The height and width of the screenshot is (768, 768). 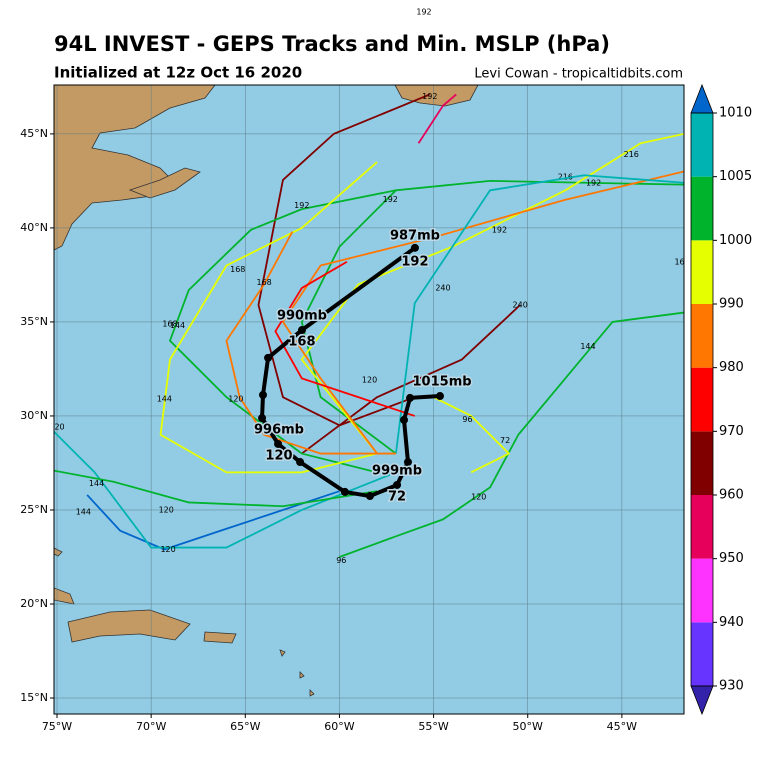 I want to click on lon-label: 60°W, so click(x=339, y=726).